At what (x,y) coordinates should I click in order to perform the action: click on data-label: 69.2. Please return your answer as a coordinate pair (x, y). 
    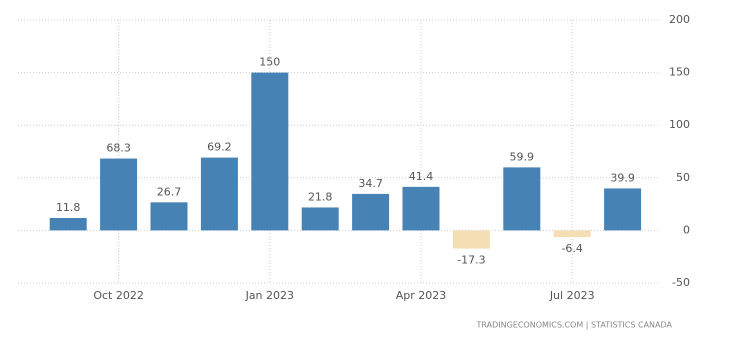
    Looking at the image, I should click on (219, 147).